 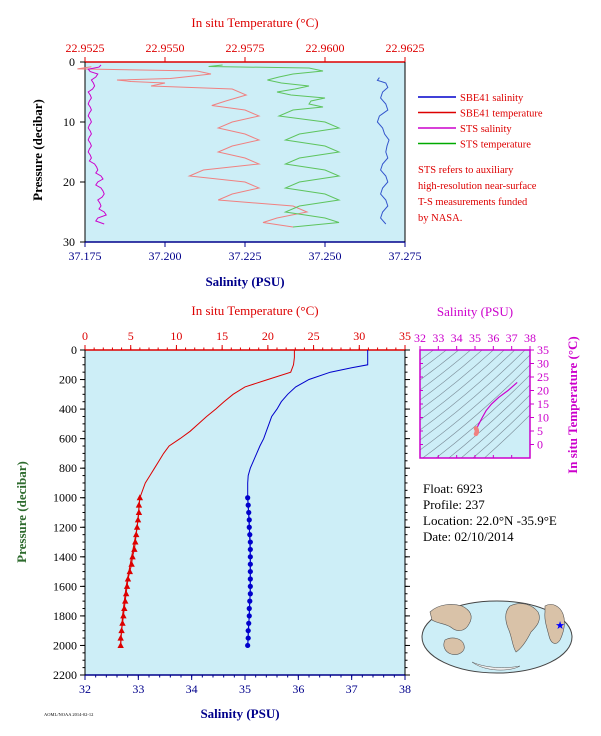 I want to click on profile-left-tick-label: 0, so click(x=74, y=350).